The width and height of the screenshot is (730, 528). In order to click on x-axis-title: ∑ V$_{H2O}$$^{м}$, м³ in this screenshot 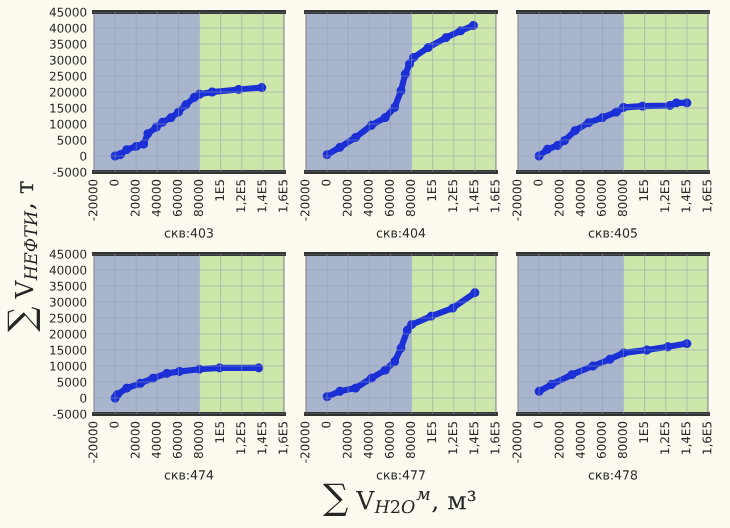, I will do `click(399, 499)`.